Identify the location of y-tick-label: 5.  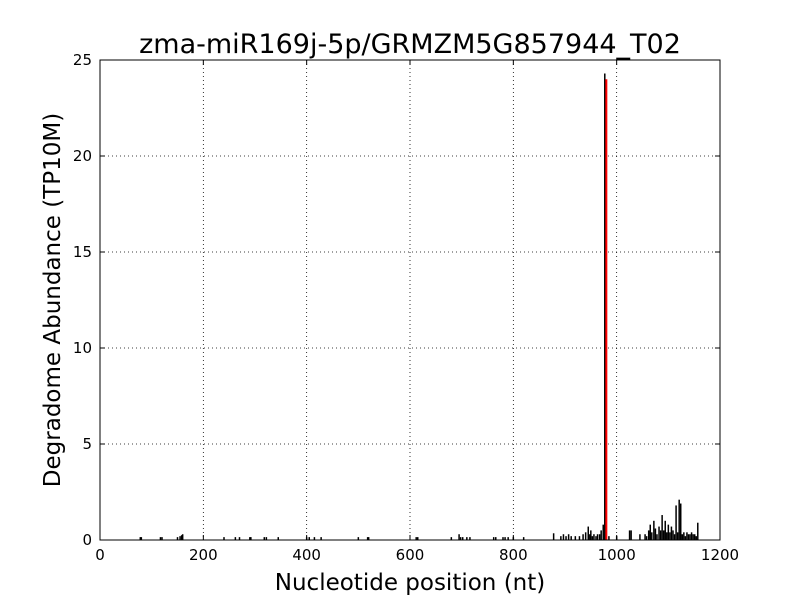
(87, 444).